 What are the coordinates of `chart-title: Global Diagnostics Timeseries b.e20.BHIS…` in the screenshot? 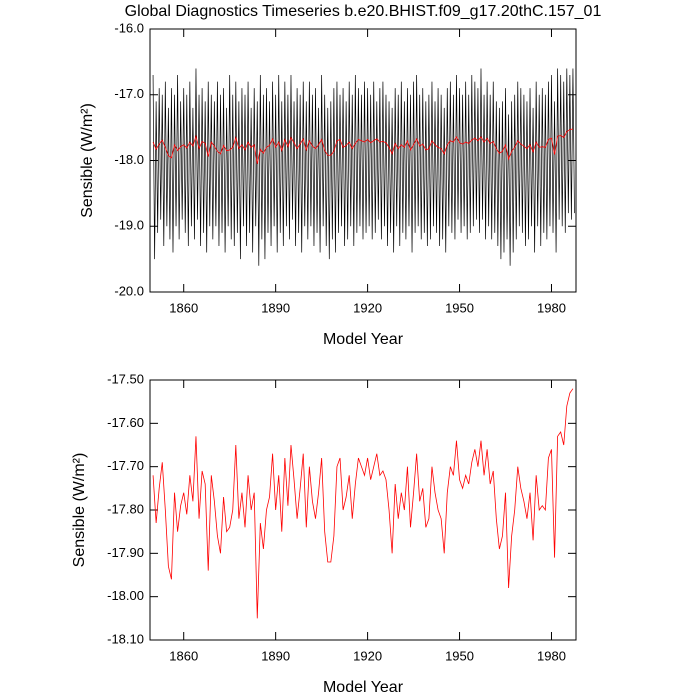 It's located at (363, 11).